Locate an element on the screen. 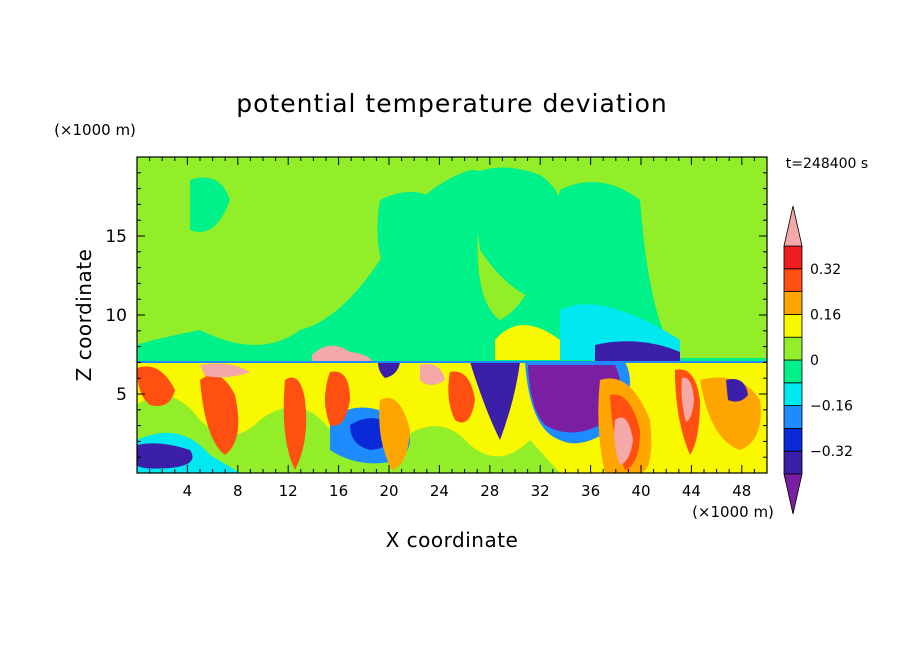 The height and width of the screenshot is (654, 904). colorbar-label: 0 is located at coordinates (814, 361).